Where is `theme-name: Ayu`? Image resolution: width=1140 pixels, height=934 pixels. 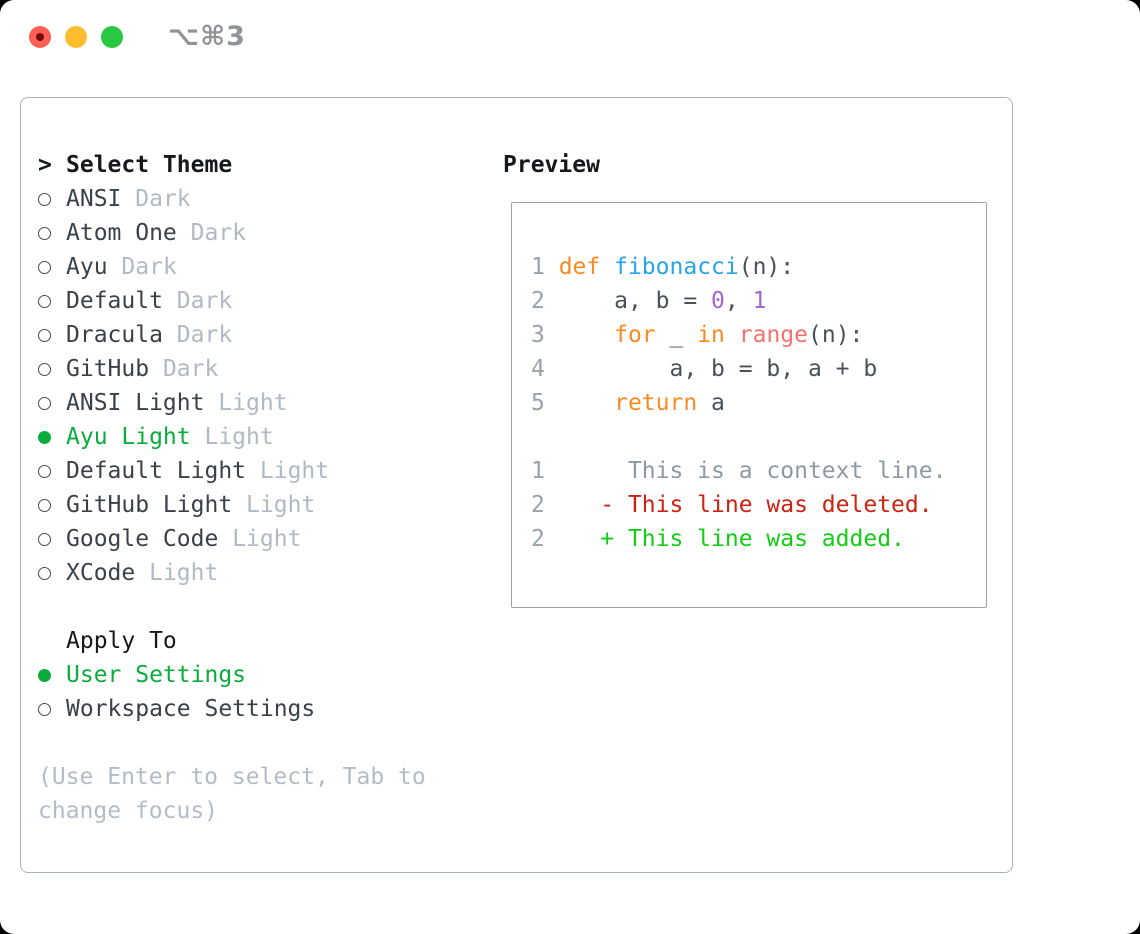
theme-name: Ayu is located at coordinates (87, 267).